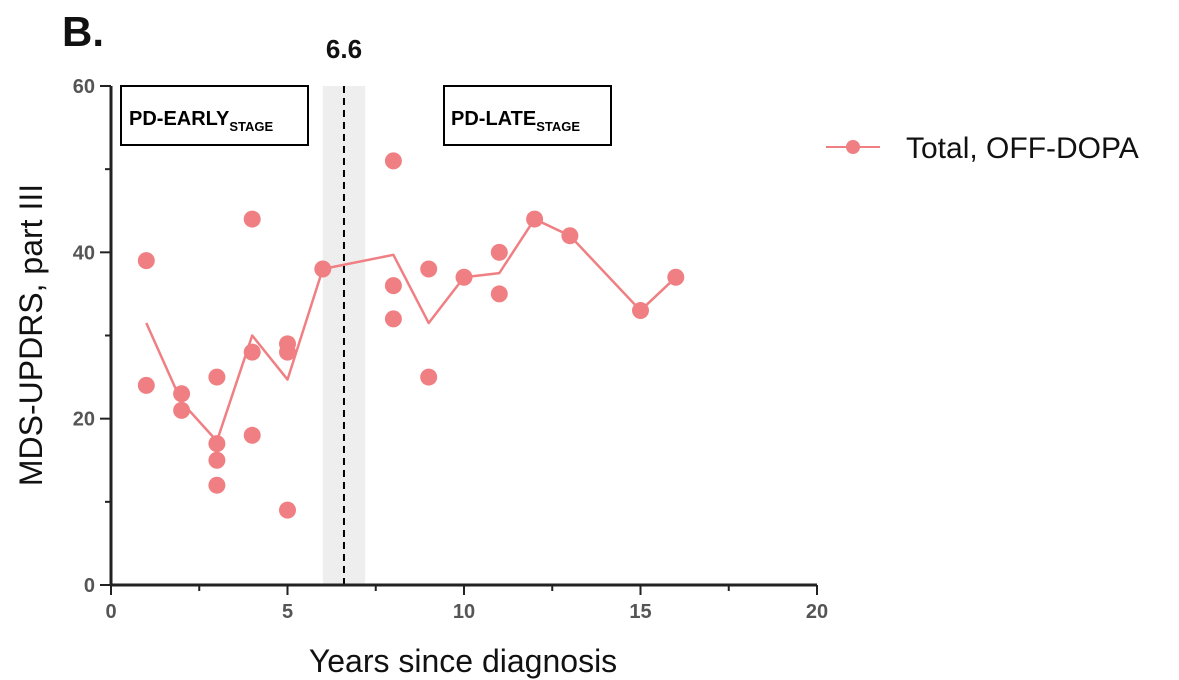 This screenshot has height=680, width=1179. What do you see at coordinates (493, 119) in the screenshot?
I see `stage-late-label: PD-LATE` at bounding box center [493, 119].